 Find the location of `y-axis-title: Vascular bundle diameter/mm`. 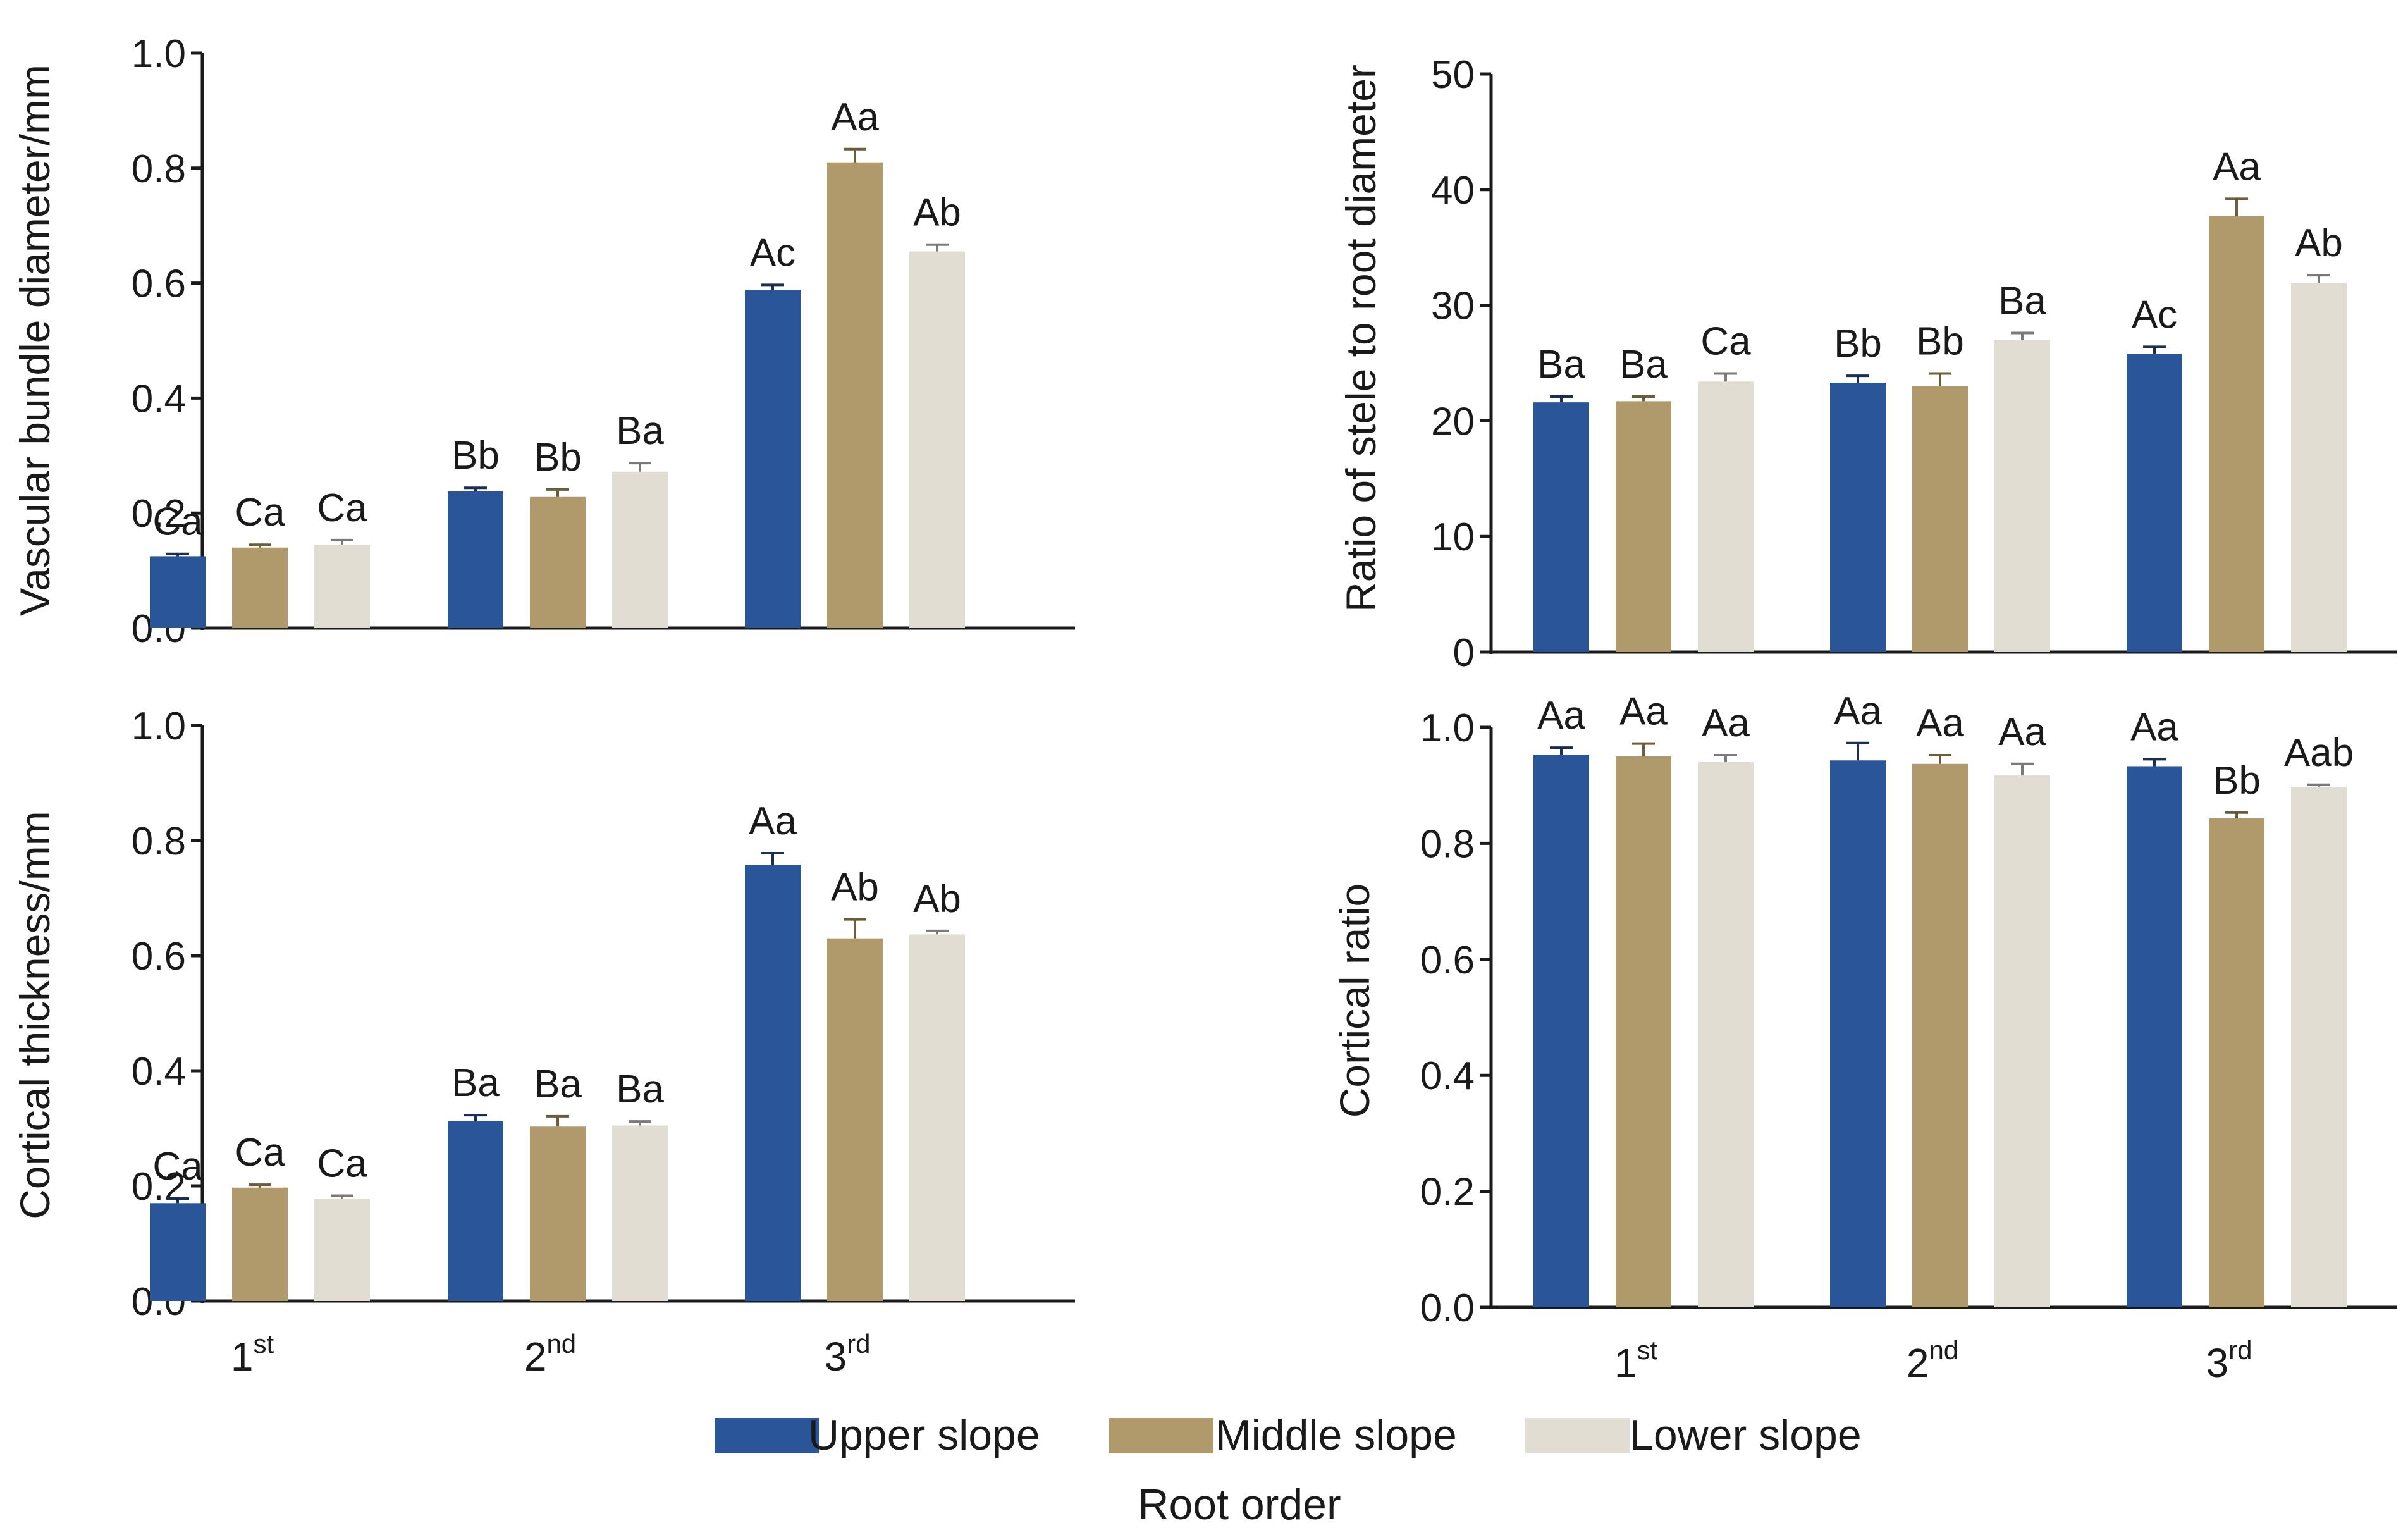

y-axis-title: Vascular bundle diameter/mm is located at coordinates (34, 340).